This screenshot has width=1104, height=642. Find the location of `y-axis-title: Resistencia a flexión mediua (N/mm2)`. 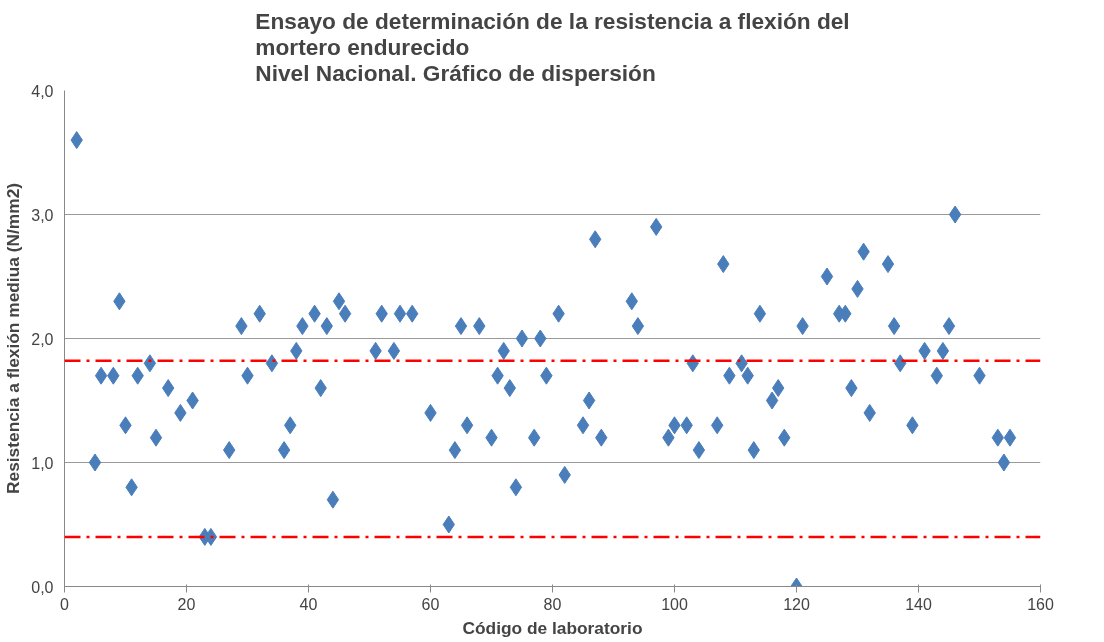

y-axis-title: Resistencia a flexión mediua (N/mm2) is located at coordinates (13, 338).